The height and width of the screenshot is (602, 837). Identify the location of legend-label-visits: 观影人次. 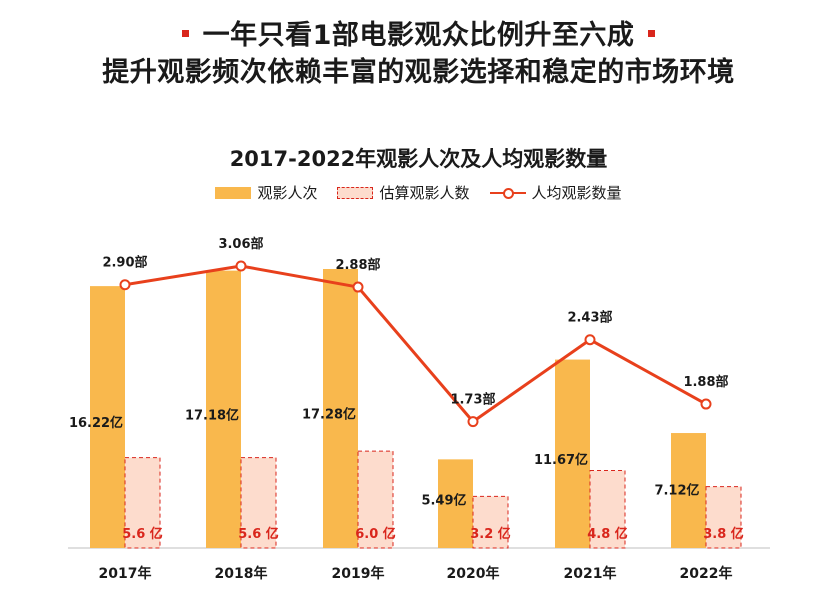
(287, 193).